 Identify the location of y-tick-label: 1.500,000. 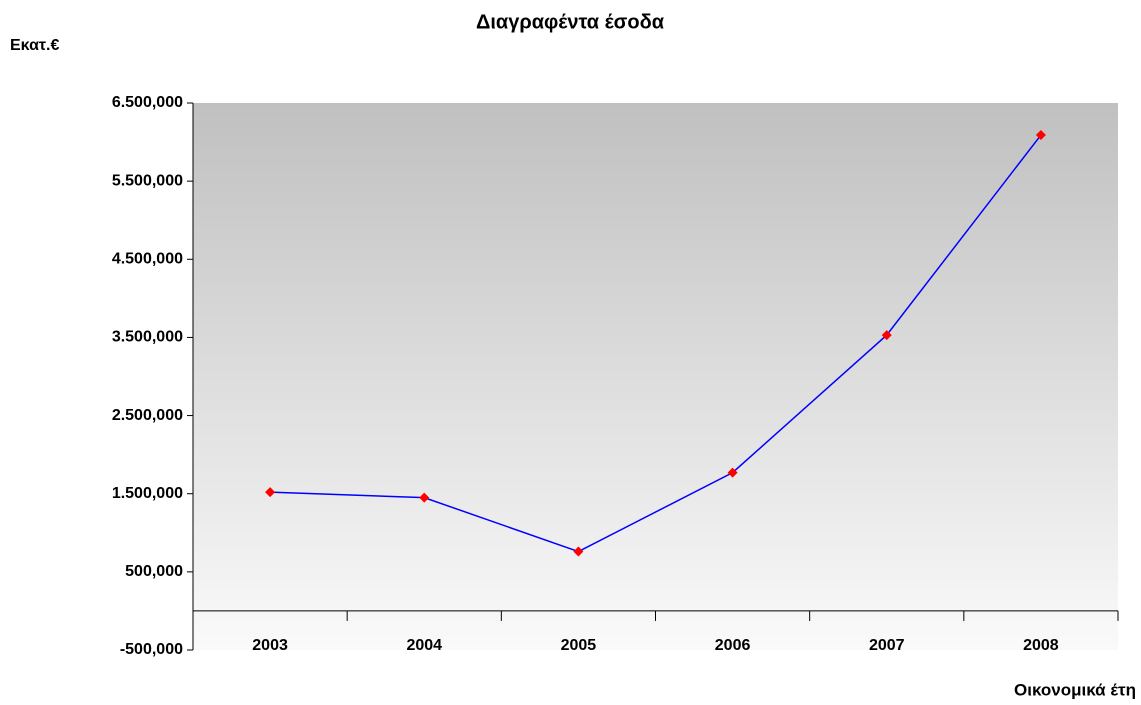
(147, 493).